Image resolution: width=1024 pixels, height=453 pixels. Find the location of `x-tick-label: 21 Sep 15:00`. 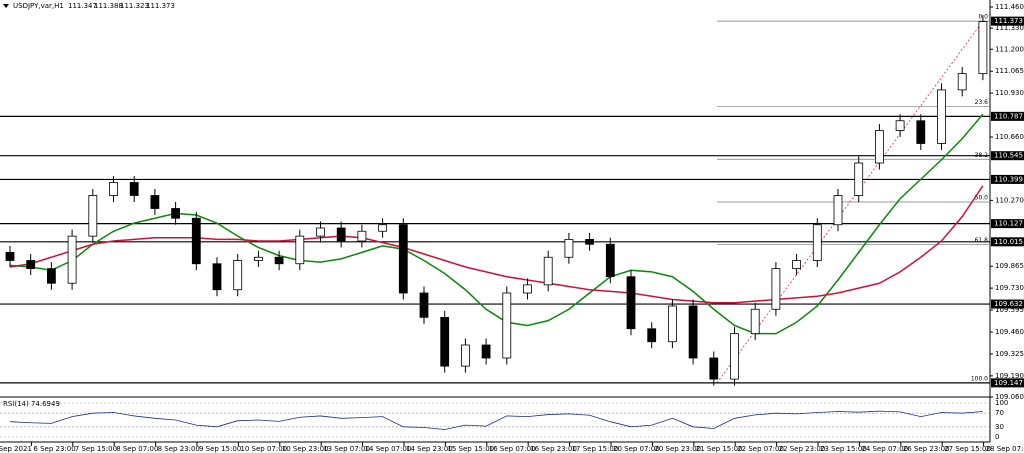

x-tick-label: 21 Sep 15:00 is located at coordinates (719, 449).